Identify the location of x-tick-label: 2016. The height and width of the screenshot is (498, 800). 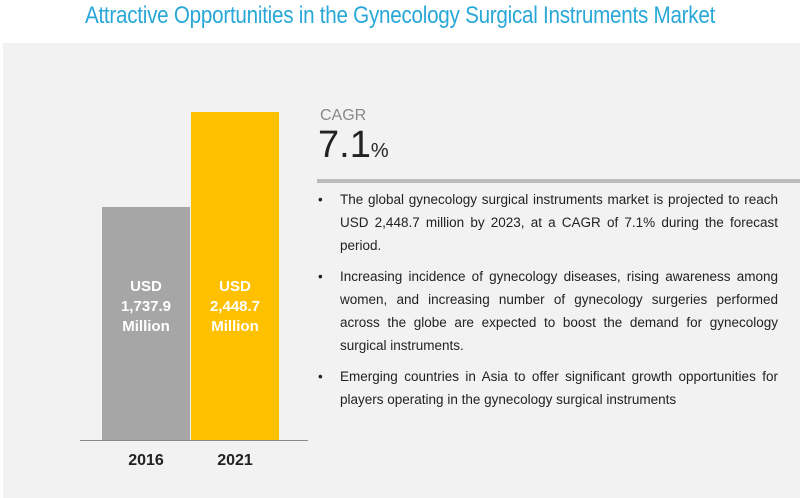
(146, 460).